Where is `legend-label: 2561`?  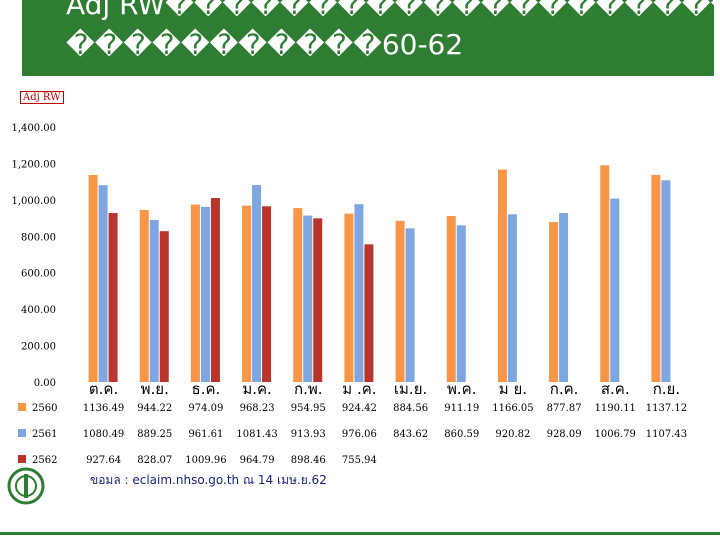
legend-label: 2561 is located at coordinates (44, 434).